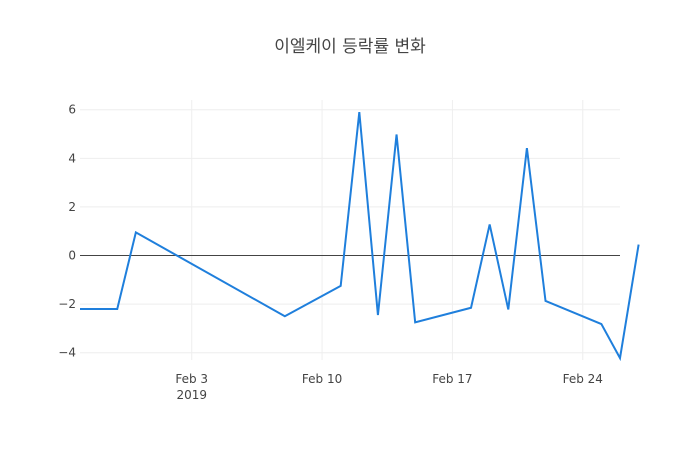 The width and height of the screenshot is (700, 450). I want to click on y-tick-label: −4, so click(67, 353).